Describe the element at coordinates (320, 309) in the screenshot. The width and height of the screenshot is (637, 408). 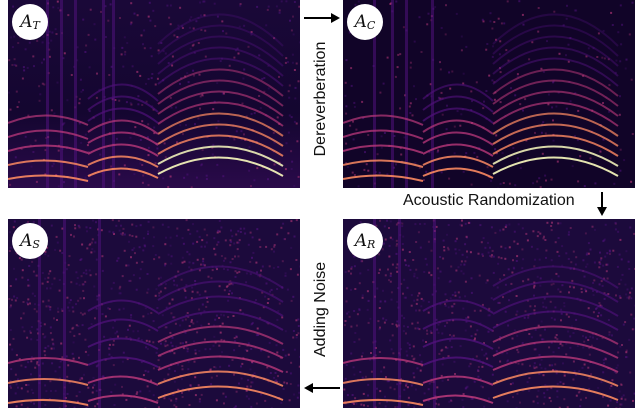
I see `adding-noise-label: Adding Noise` at that location.